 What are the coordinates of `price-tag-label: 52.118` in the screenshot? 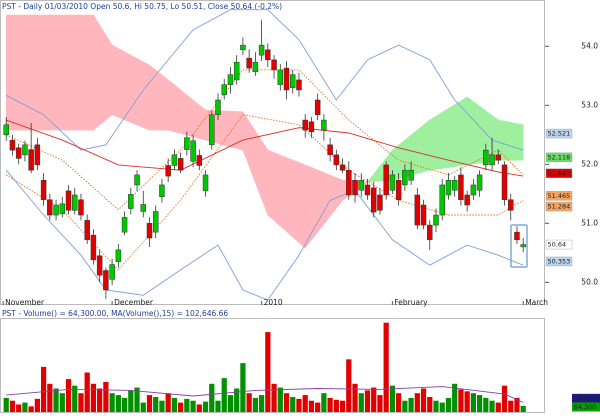 It's located at (559, 157).